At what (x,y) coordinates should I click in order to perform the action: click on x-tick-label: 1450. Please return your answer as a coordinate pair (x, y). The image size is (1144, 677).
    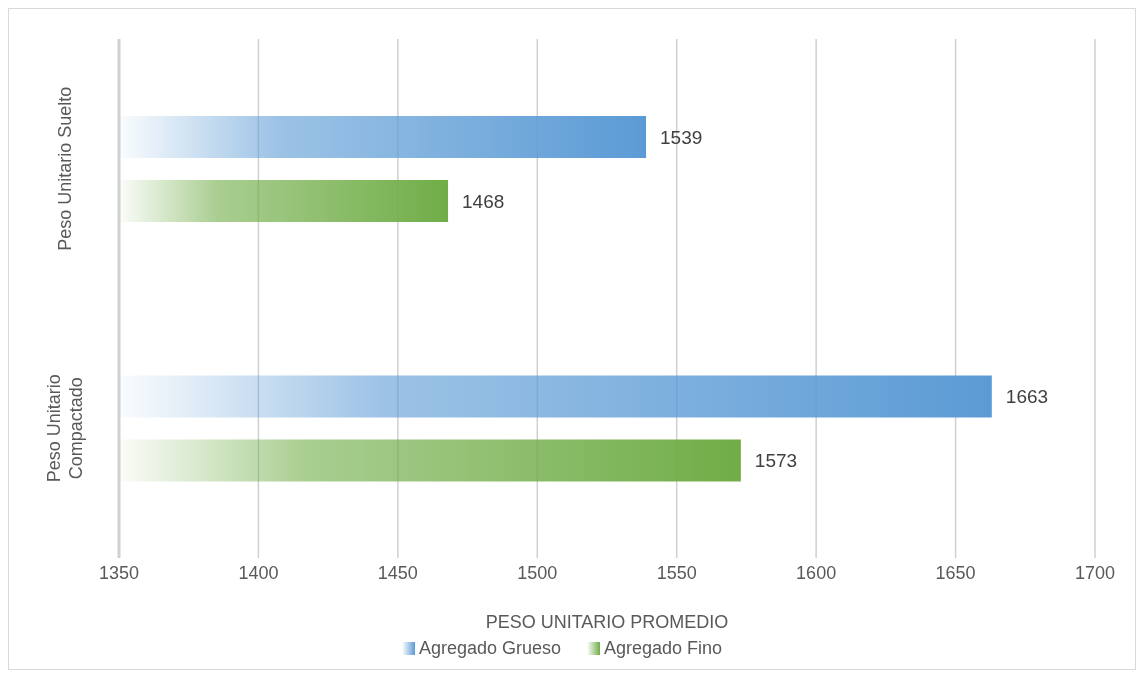
    Looking at the image, I should click on (397, 572).